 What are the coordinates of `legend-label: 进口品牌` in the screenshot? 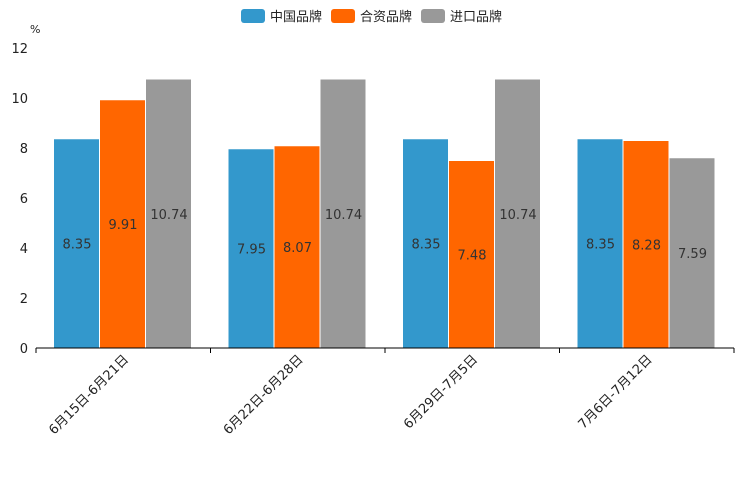 It's located at (476, 17).